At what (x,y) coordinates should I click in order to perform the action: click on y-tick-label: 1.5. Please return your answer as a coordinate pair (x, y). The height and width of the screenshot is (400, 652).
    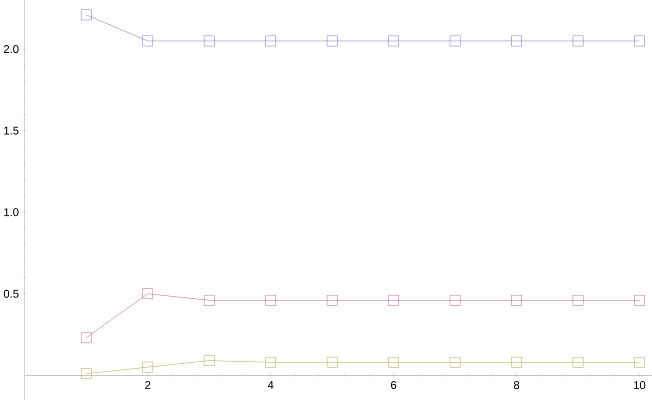
    Looking at the image, I should click on (11, 130).